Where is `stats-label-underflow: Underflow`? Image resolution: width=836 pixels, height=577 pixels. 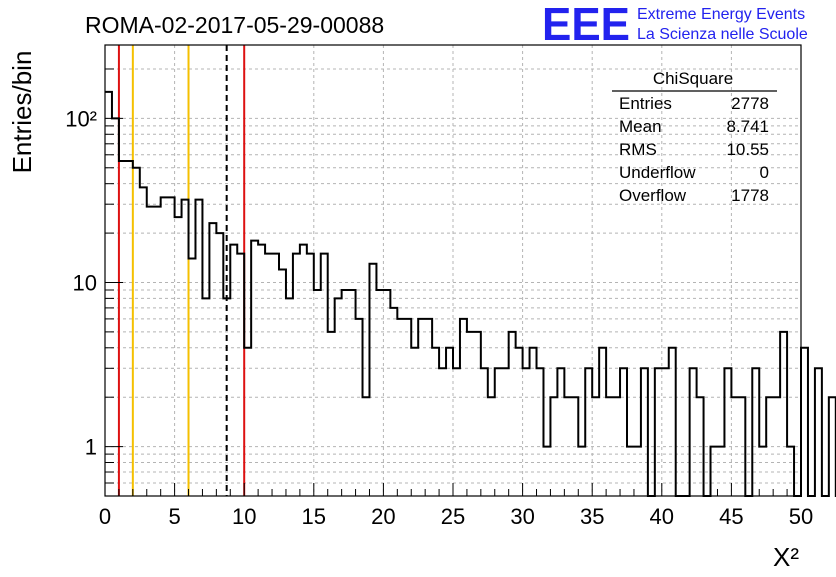
stats-label-underflow: Underflow is located at coordinates (657, 172).